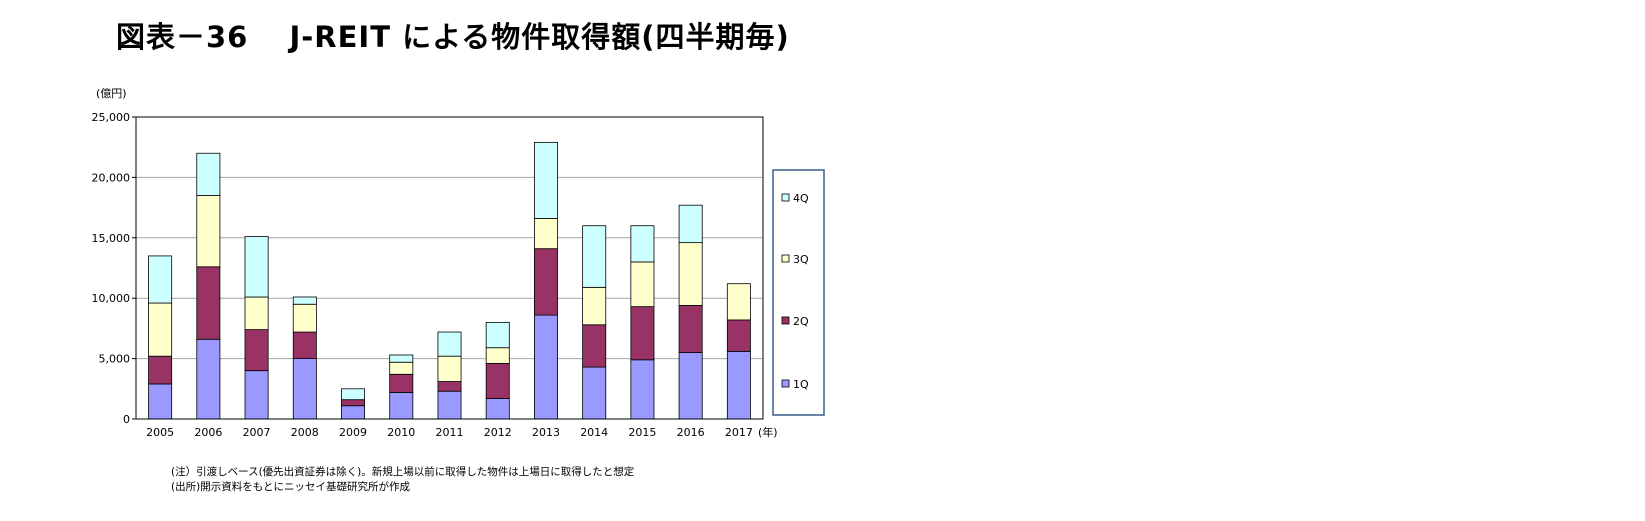 The height and width of the screenshot is (521, 1645). I want to click on x-tick-label: 2011, so click(450, 432).